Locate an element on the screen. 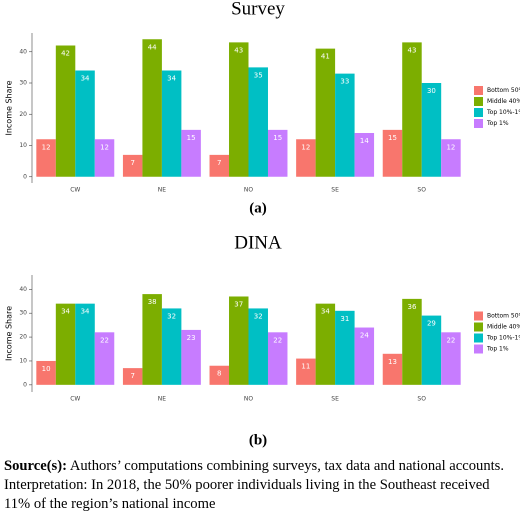 This screenshot has width=520, height=516. bar-value-label: 31 is located at coordinates (344, 319).